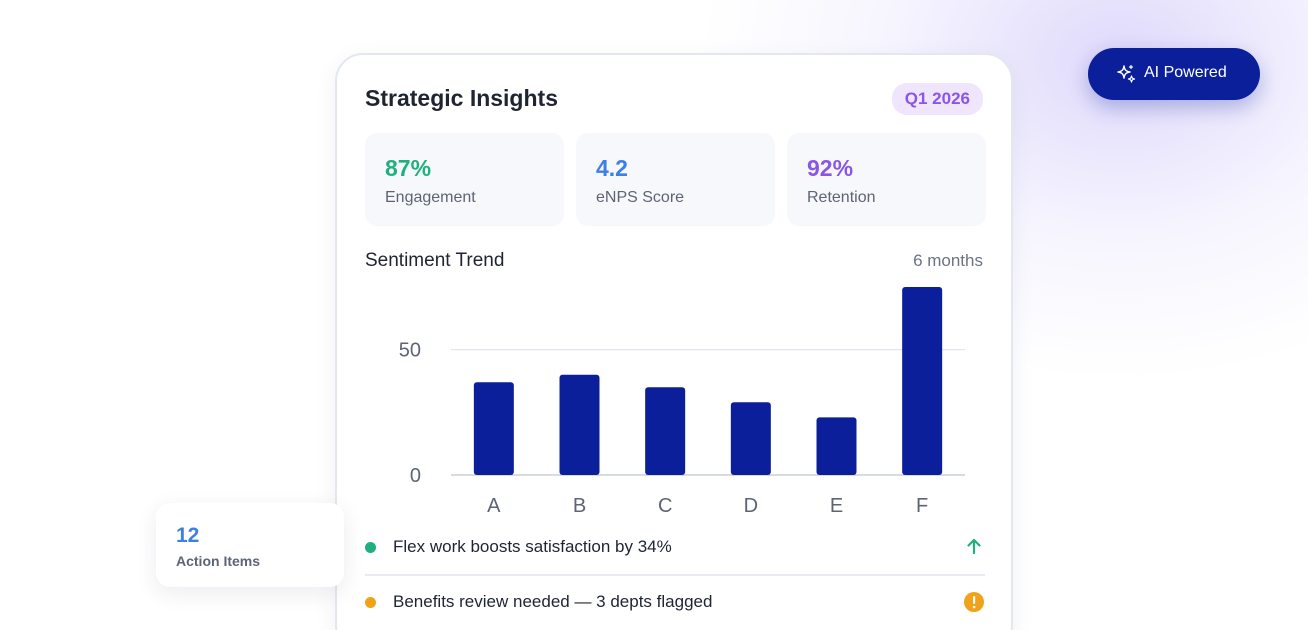 This screenshot has height=630, width=1308. Describe the element at coordinates (665, 431) in the screenshot. I see `bar-C` at that location.